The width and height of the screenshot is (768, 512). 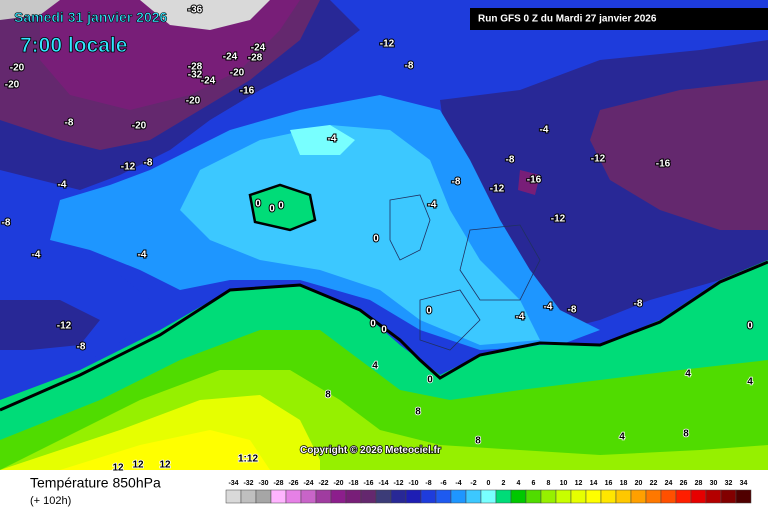 I want to click on copyright: Copyright © 2026 Meteociel.fr, so click(x=370, y=450).